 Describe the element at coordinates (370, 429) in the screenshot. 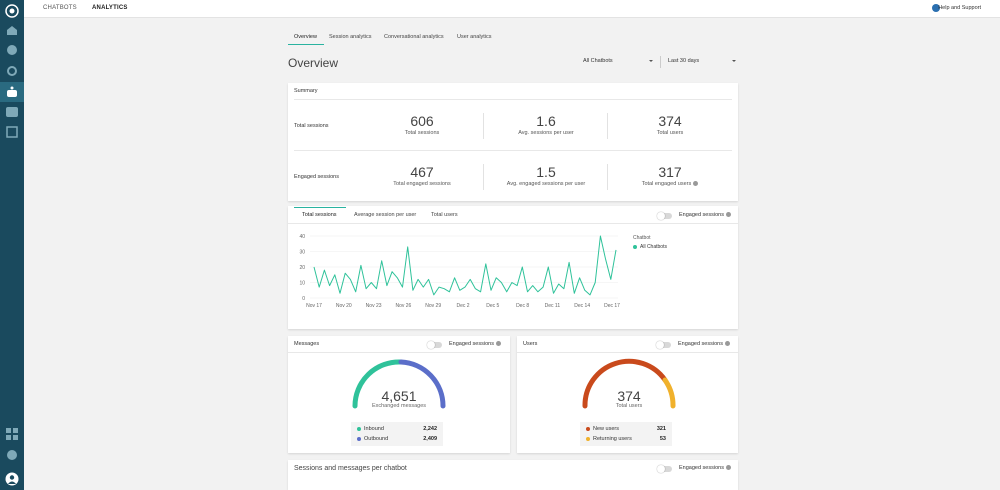

I see `legend-item-inbound: Inbound` at that location.